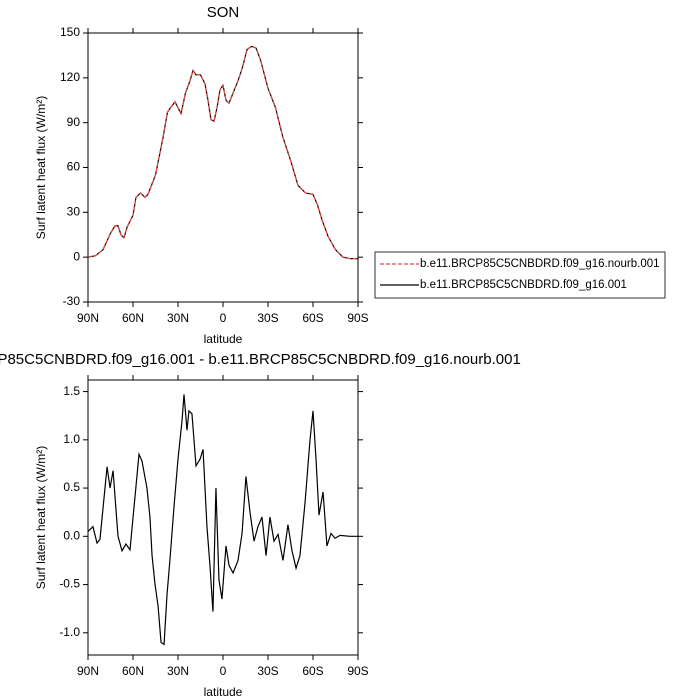  Describe the element at coordinates (76, 256) in the screenshot. I see `y-tick-label: 0` at that location.